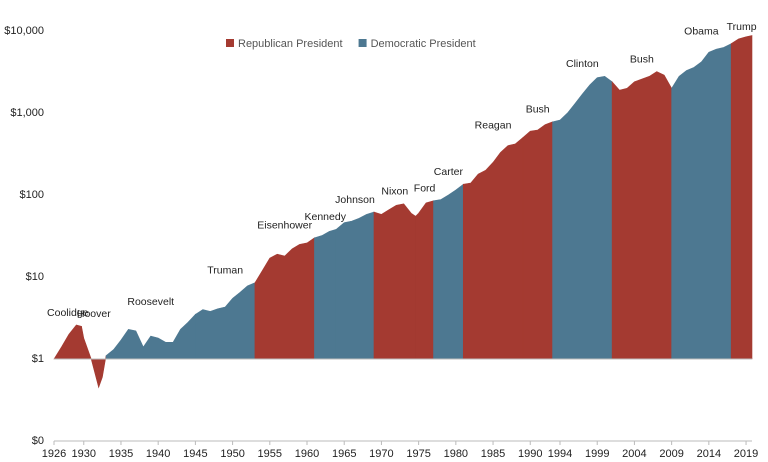 The image size is (768, 462). I want to click on legend-label: Republican President, so click(290, 44).